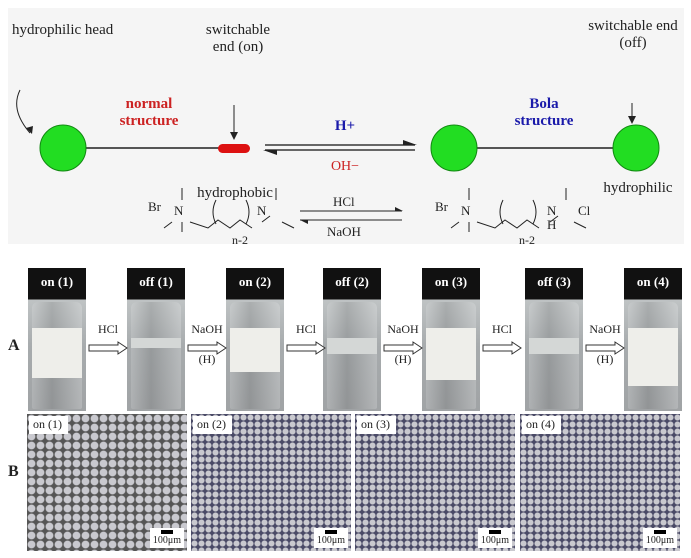  Describe the element at coordinates (255, 281) in the screenshot. I see `vial-label: on (2)` at that location.